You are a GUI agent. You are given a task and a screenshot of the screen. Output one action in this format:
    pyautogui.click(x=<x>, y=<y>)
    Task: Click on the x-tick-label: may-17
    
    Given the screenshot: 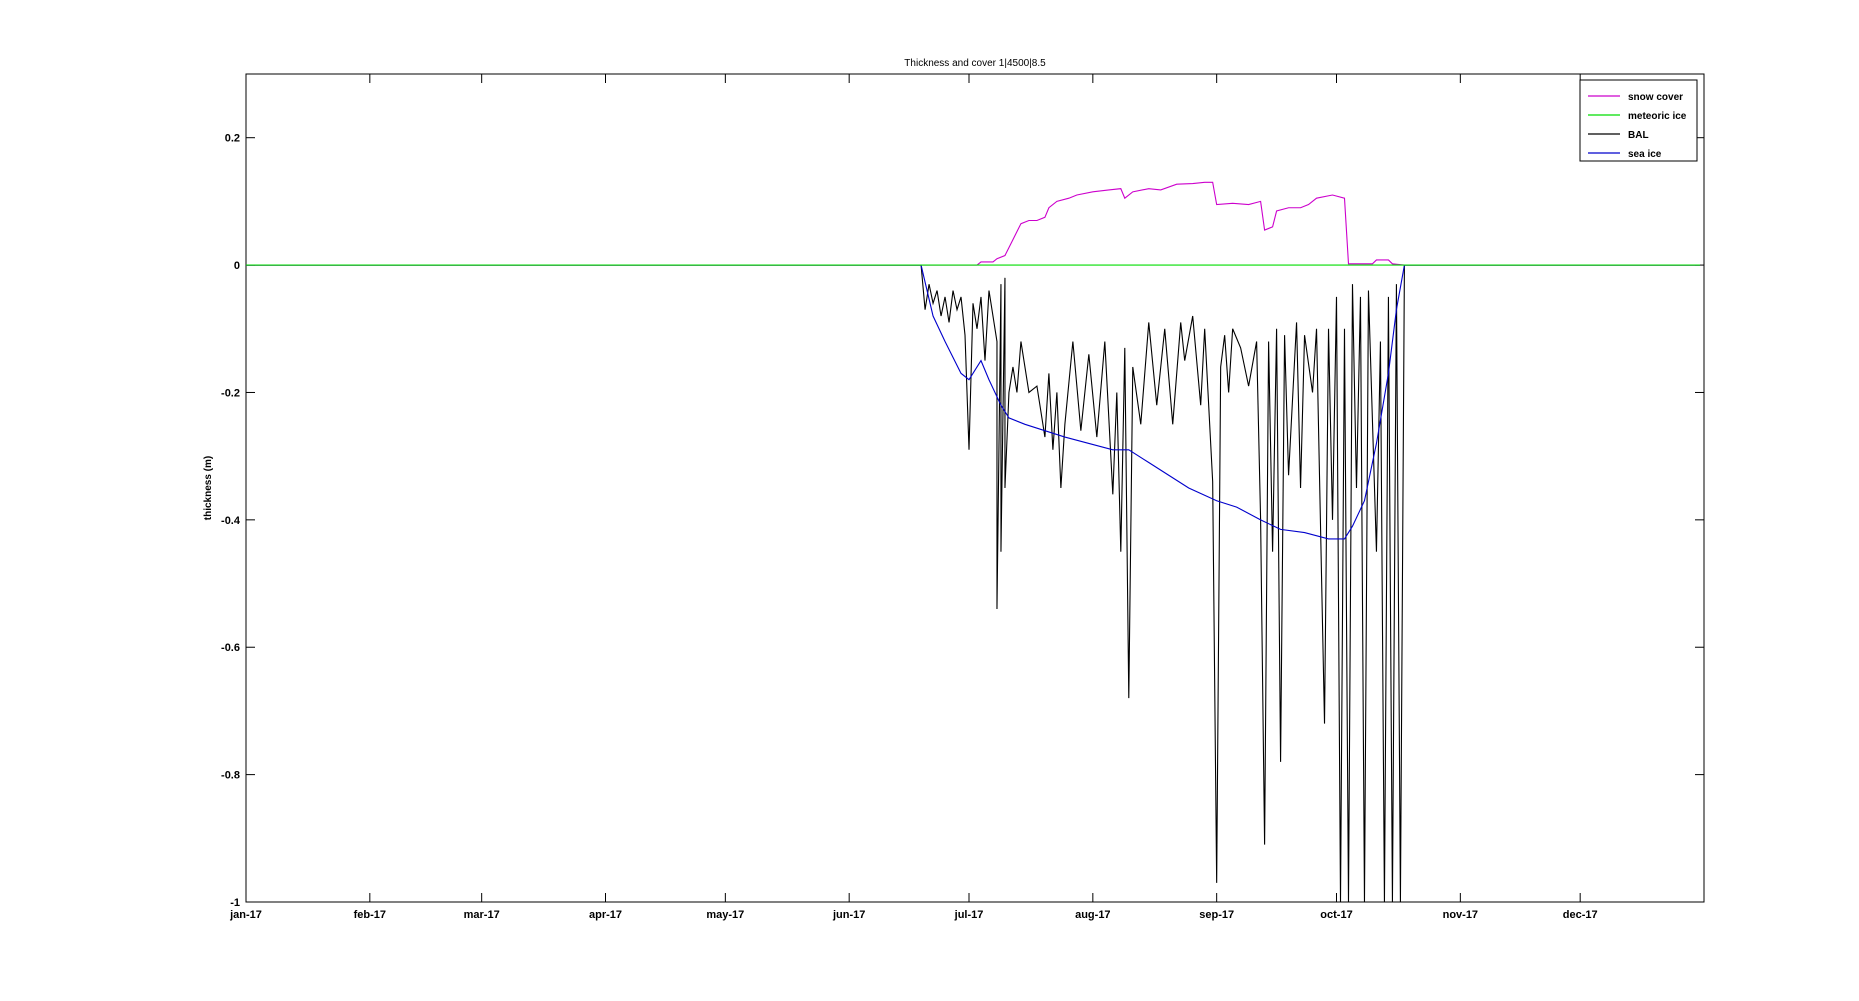 What is the action you would take?
    pyautogui.click(x=725, y=915)
    